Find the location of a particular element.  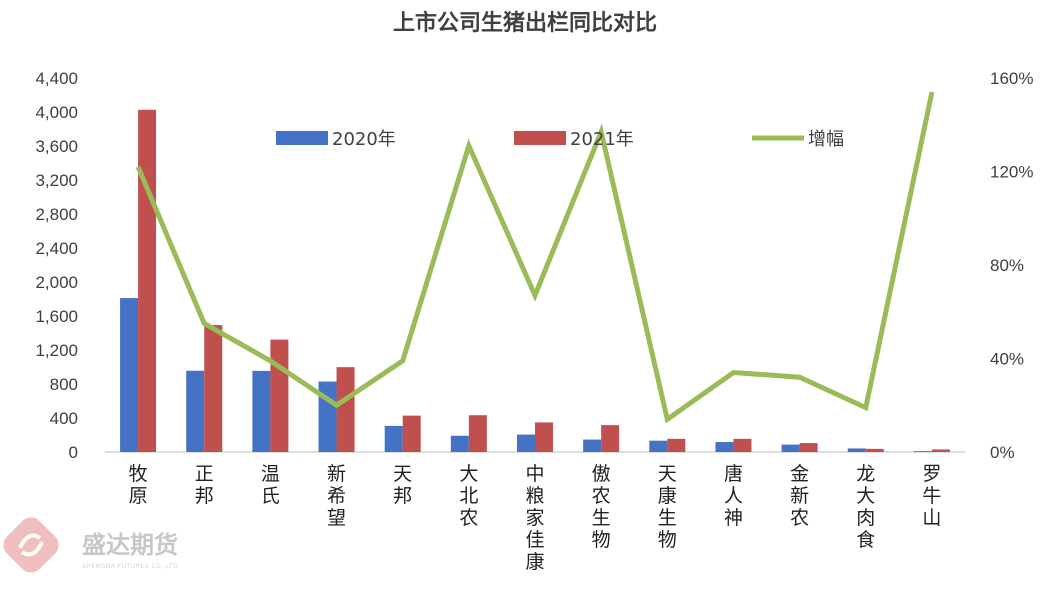

chart-title: 上市公司生猪出栏同比对比 is located at coordinates (525, 23).